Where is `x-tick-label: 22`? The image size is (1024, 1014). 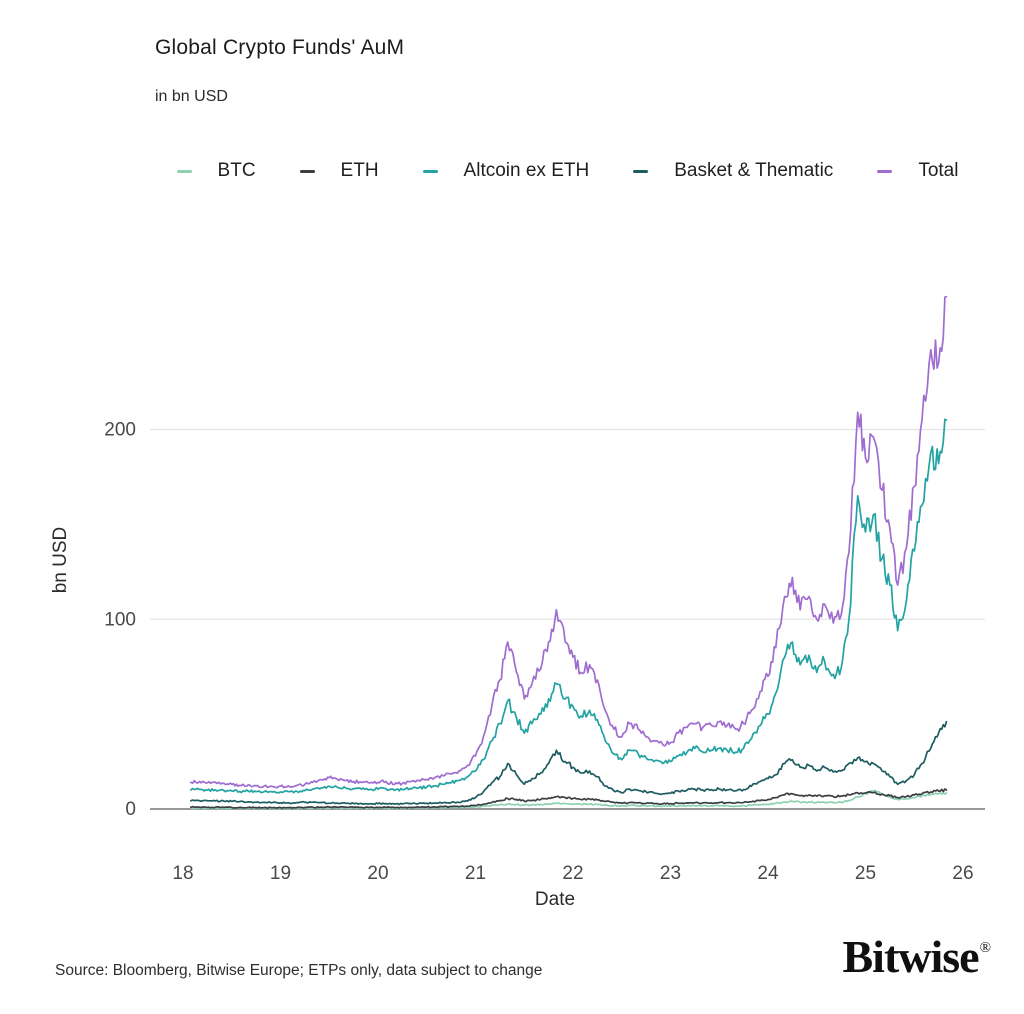 x-tick-label: 22 is located at coordinates (572, 873).